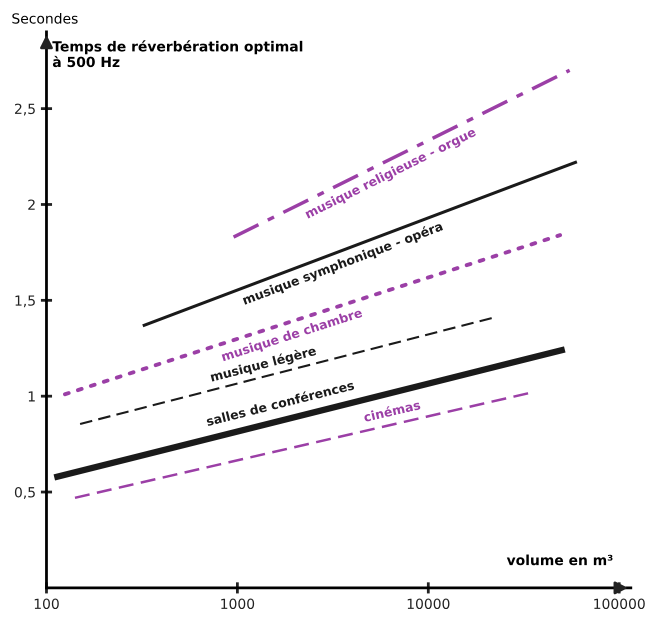  Describe the element at coordinates (31, 396) in the screenshot. I see `y-tick-label: 1` at that location.